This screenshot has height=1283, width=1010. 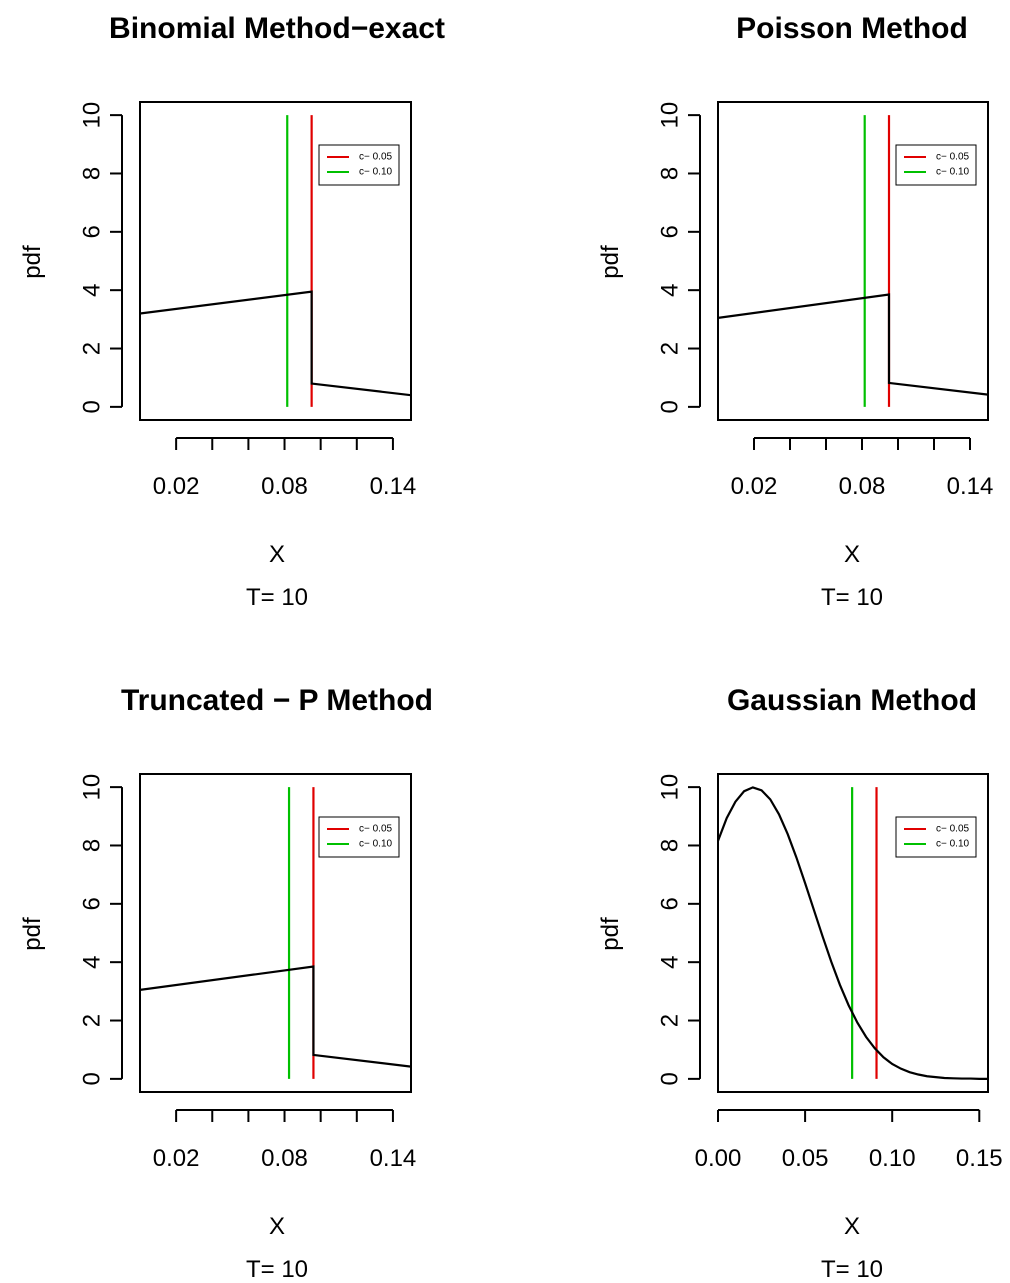 I want to click on chart-title: Binomial Method−exact, so click(x=277, y=28).